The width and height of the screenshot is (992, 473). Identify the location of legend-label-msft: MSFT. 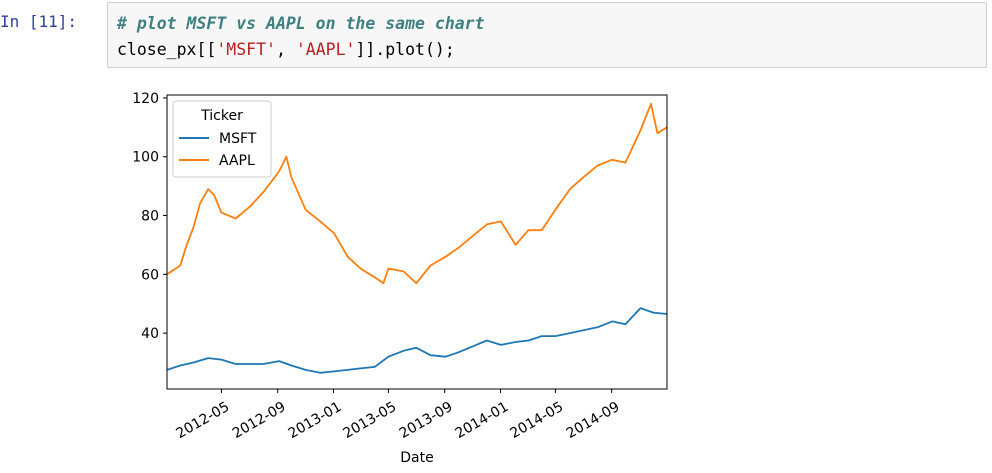
(238, 139).